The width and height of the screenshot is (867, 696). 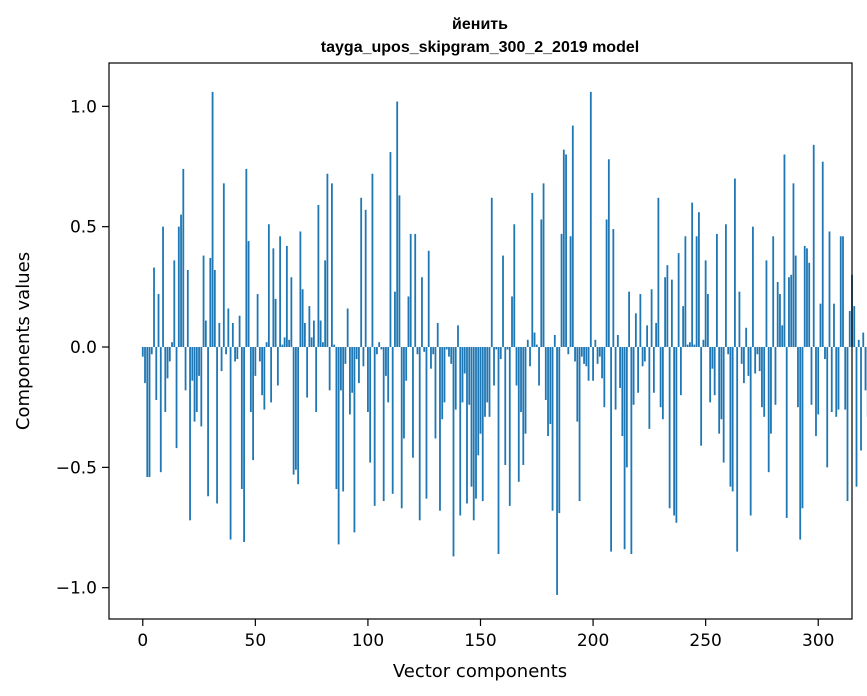 I want to click on chart-title: йенить, so click(x=480, y=24).